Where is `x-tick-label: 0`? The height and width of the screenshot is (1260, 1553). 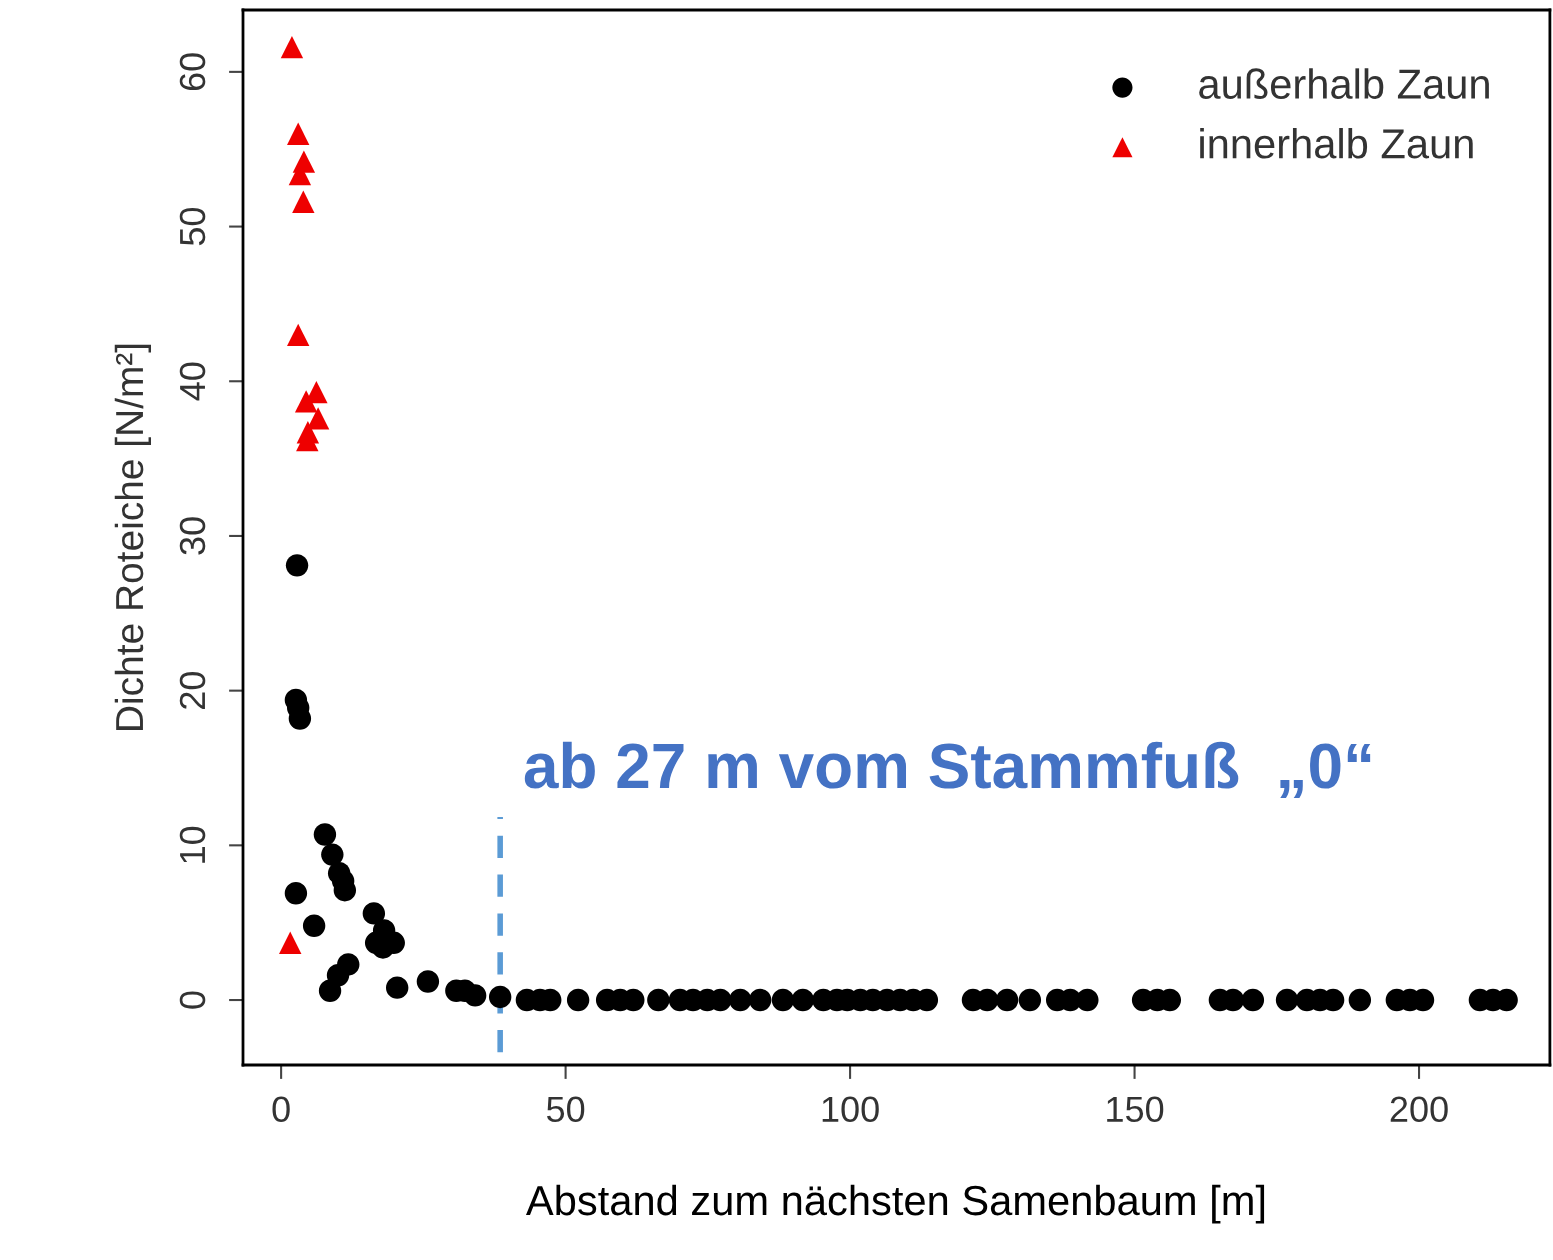
x-tick-label: 0 is located at coordinates (281, 1109).